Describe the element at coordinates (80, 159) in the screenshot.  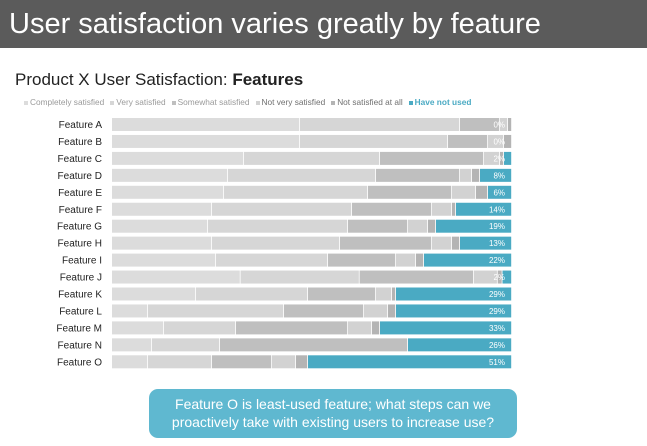
I see `category-label: Feature C` at that location.